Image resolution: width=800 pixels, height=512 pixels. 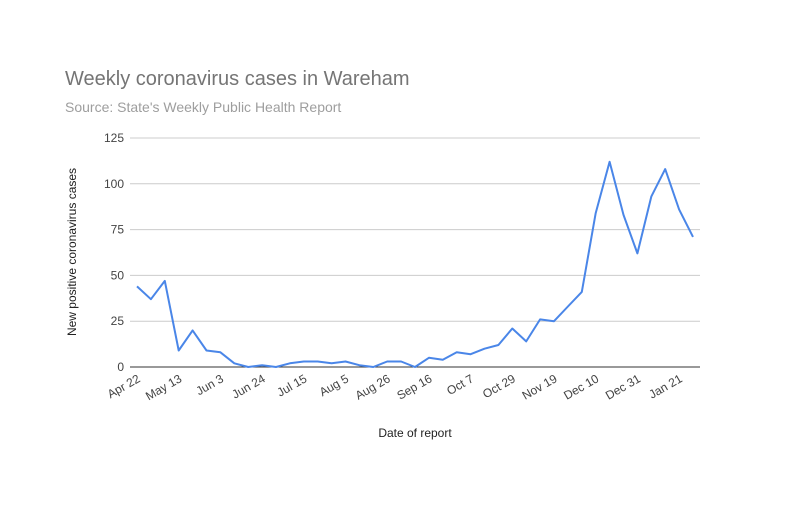 I want to click on x-tick-label: Aug 5, so click(x=334, y=385).